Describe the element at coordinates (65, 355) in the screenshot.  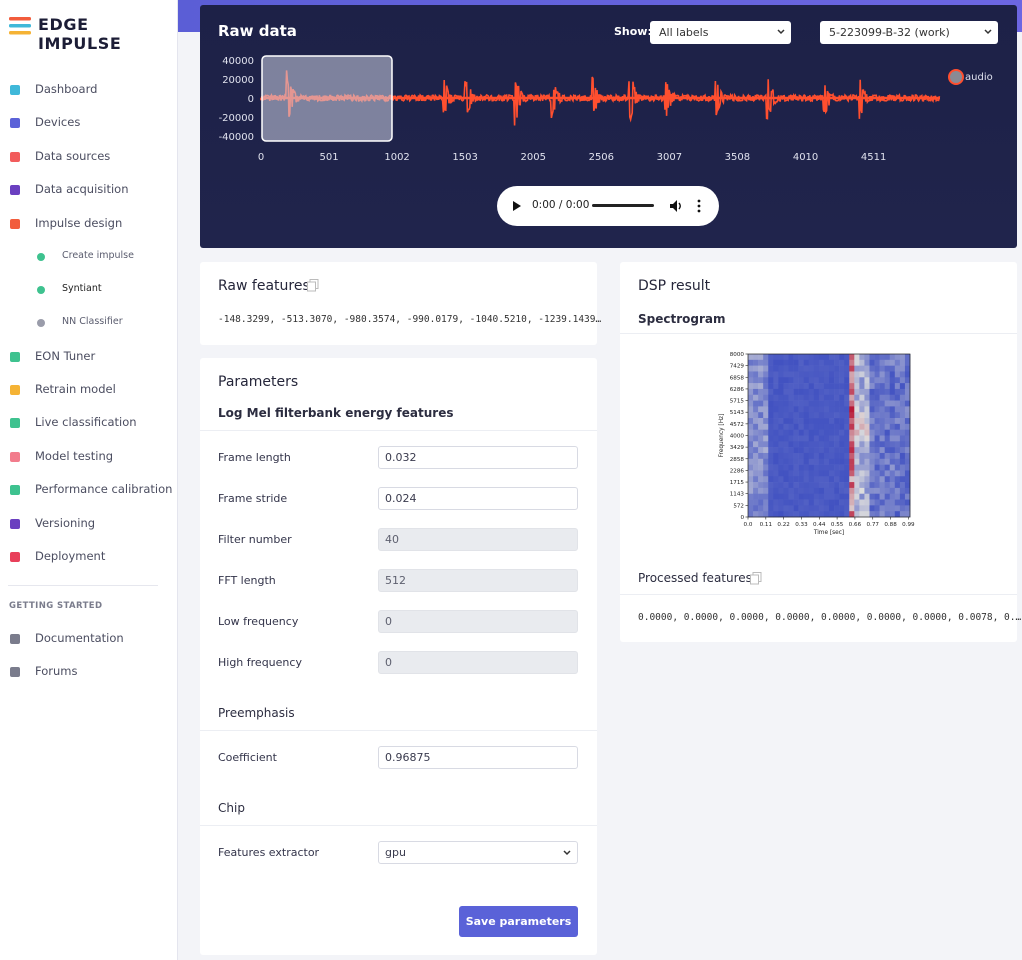
I see `nav-item: EON Tuner` at that location.